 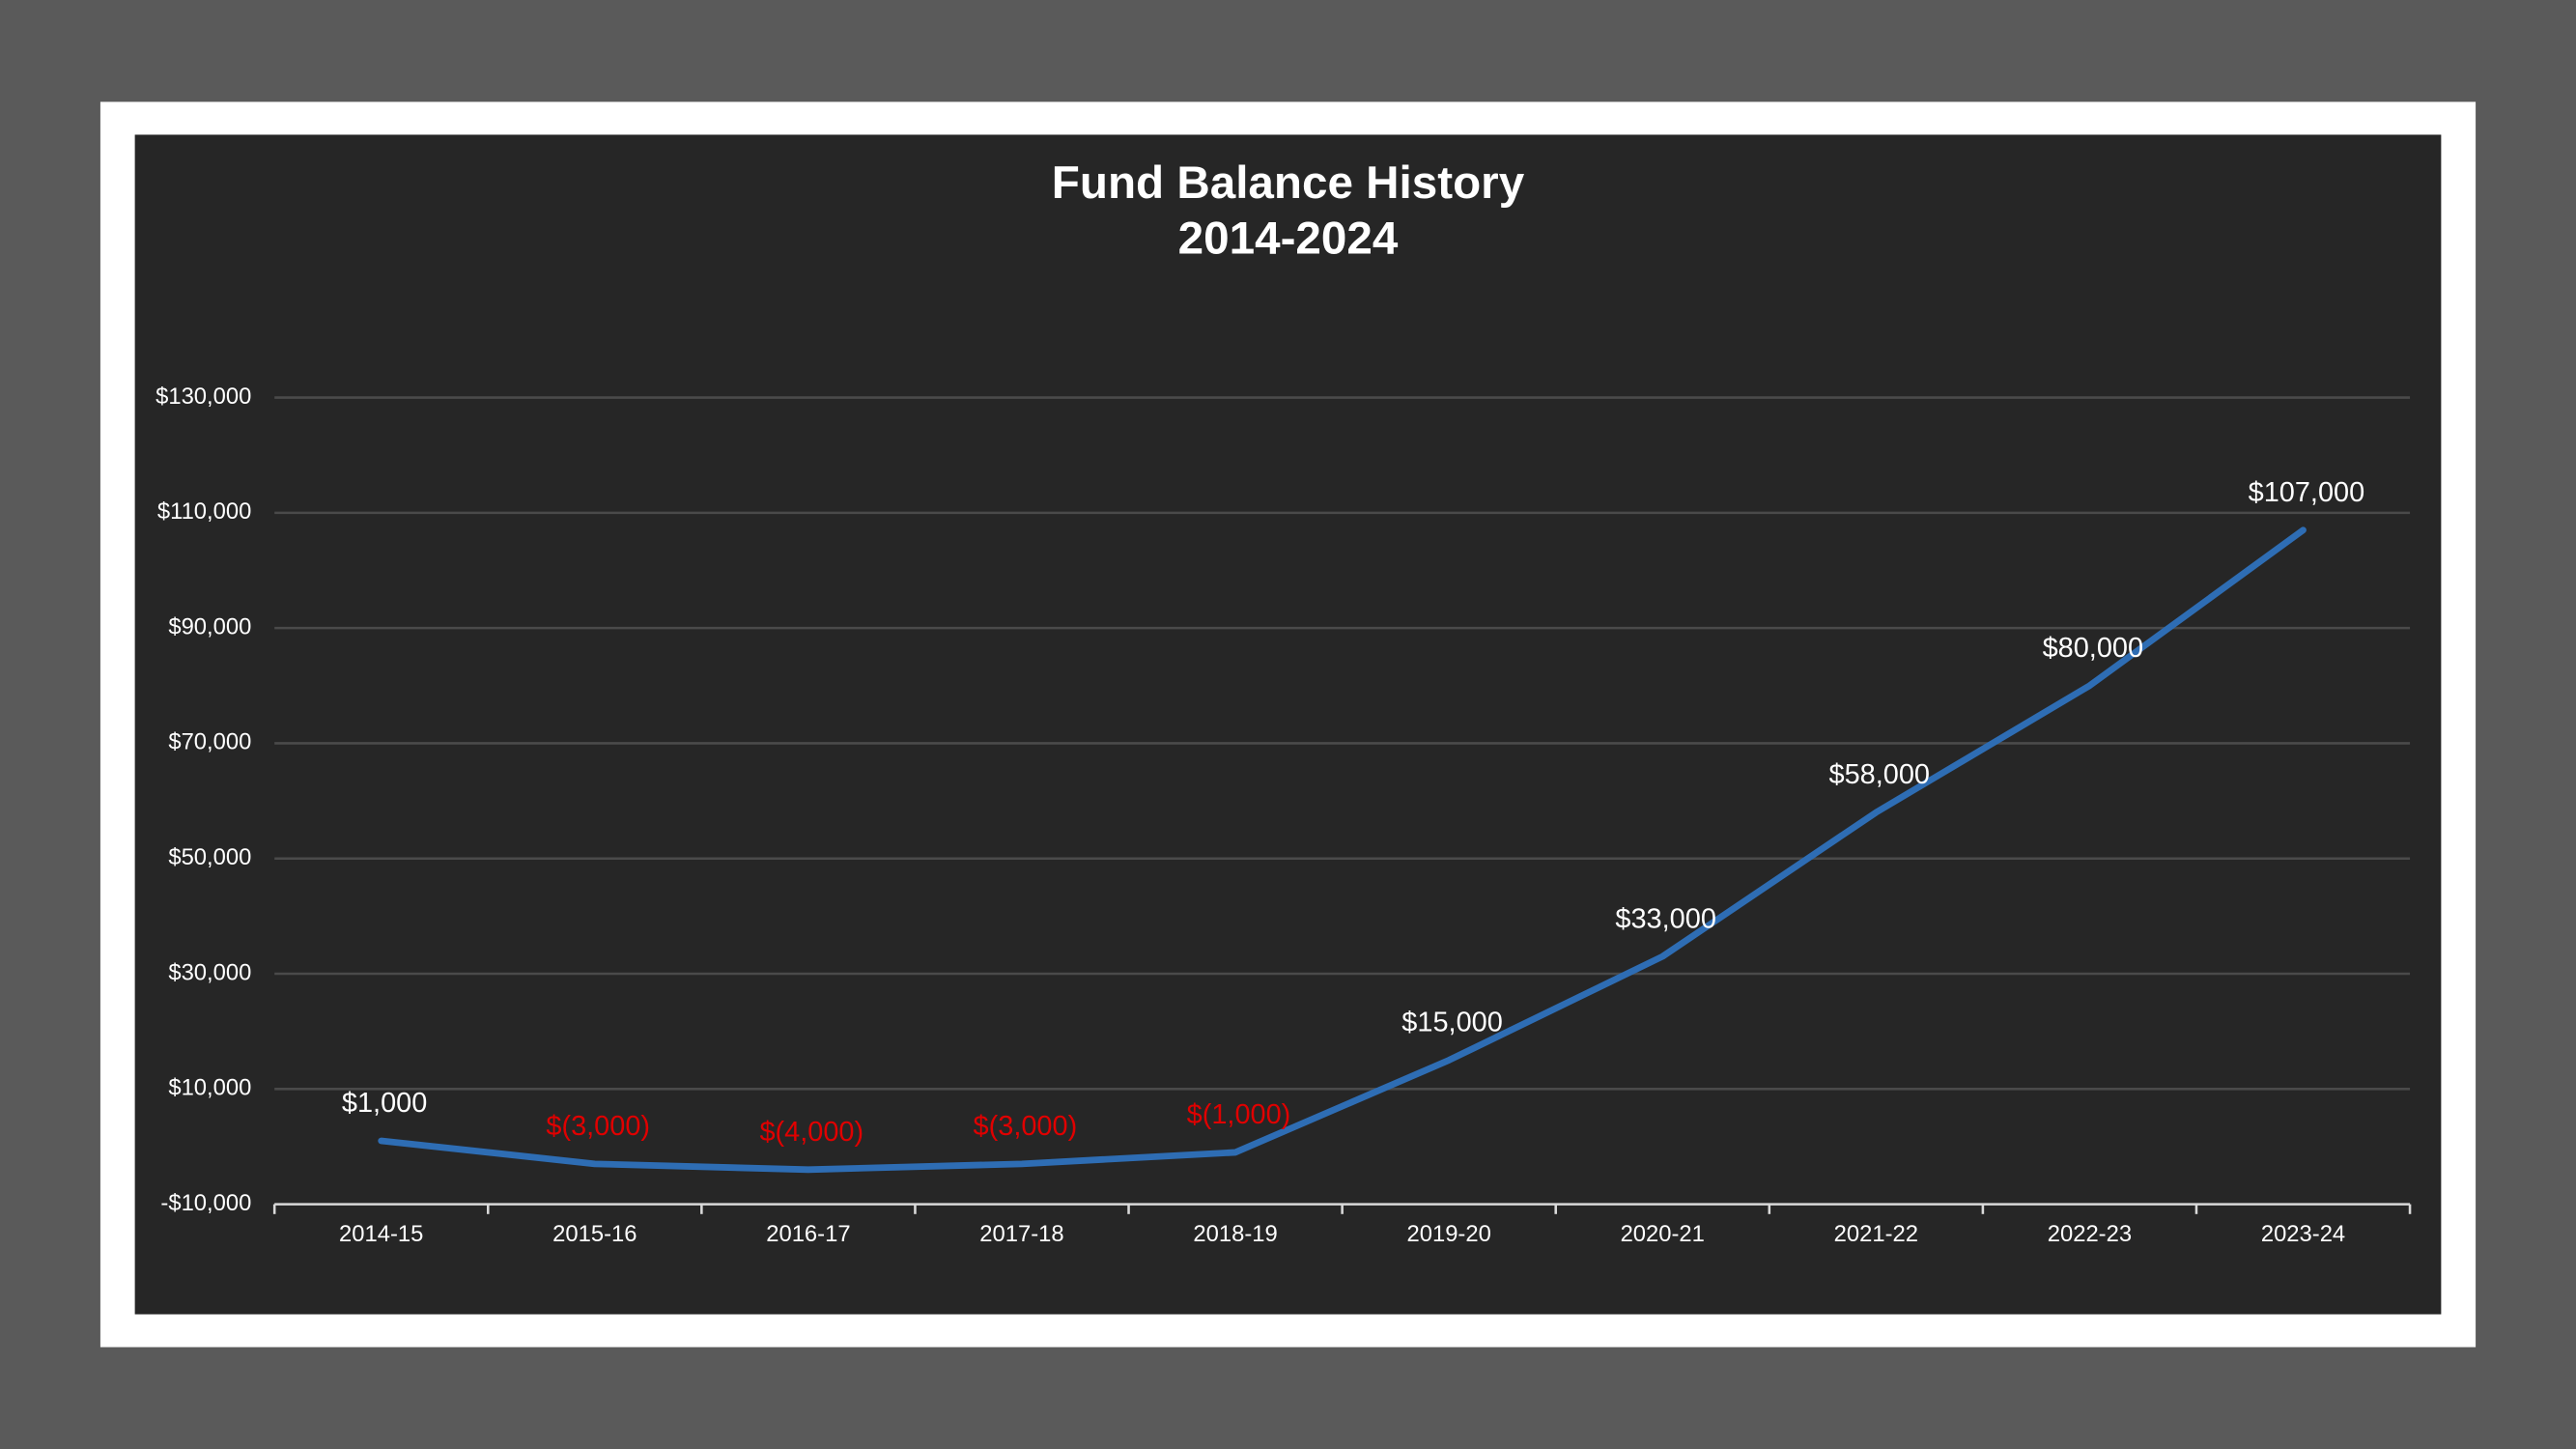 What do you see at coordinates (381, 1234) in the screenshot?
I see `x-tick-label: 2014-15` at bounding box center [381, 1234].